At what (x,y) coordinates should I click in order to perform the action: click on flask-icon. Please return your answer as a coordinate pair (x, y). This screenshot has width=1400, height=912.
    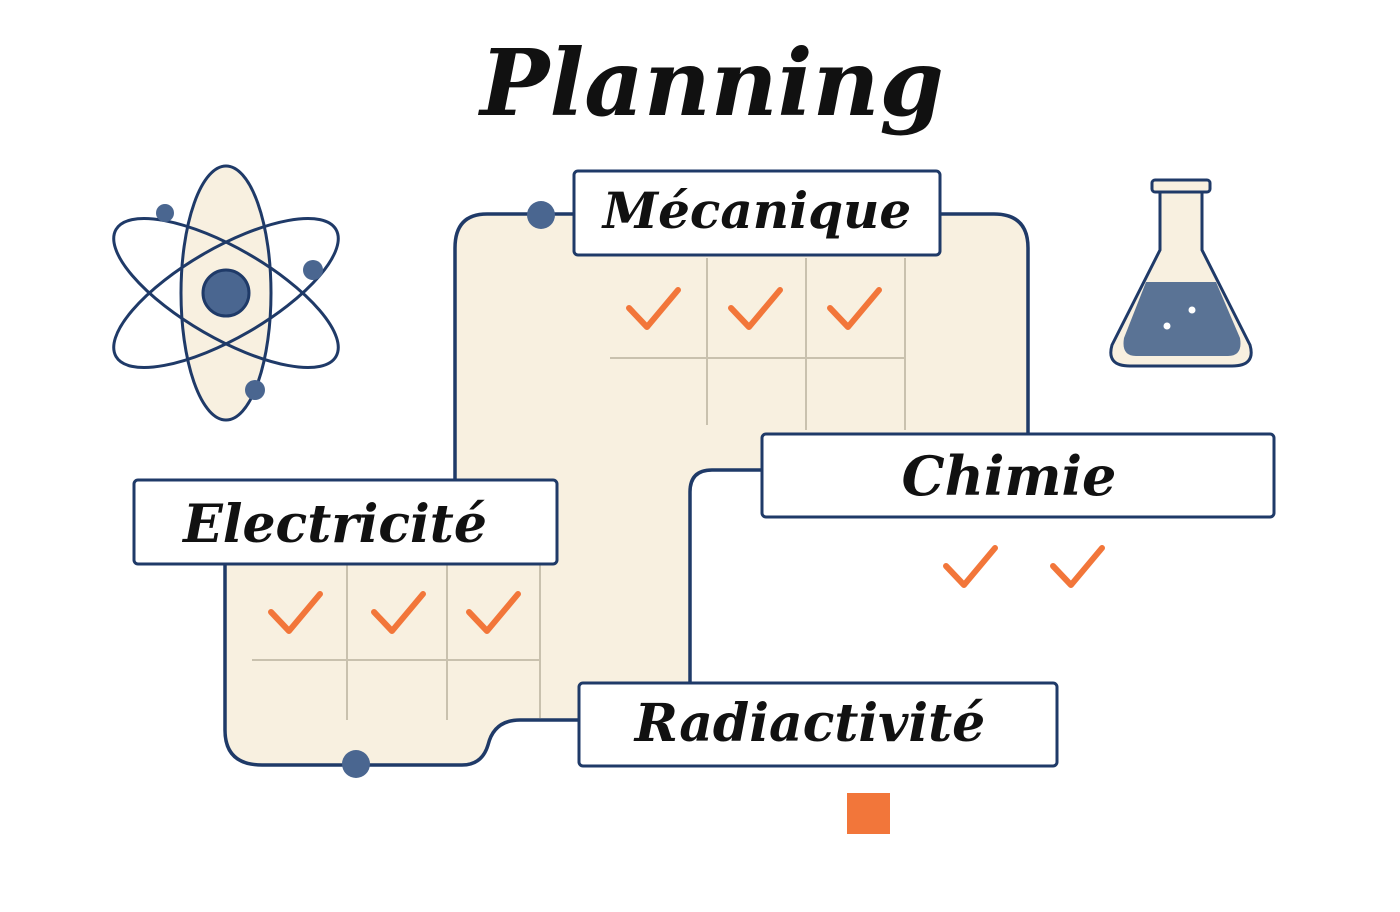
    Looking at the image, I should click on (1181, 273).